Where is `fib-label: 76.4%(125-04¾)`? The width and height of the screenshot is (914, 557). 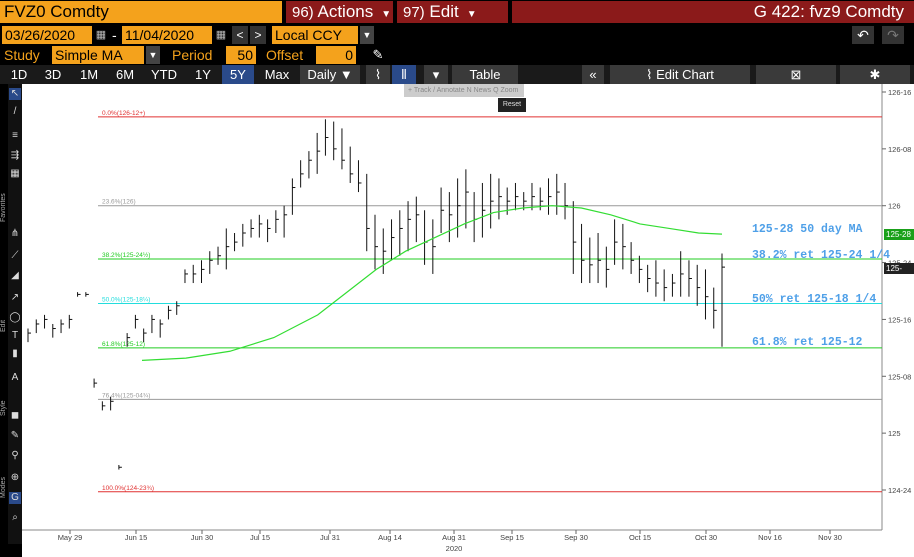
fib-label: 76.4%(125-04¾) is located at coordinates (126, 395).